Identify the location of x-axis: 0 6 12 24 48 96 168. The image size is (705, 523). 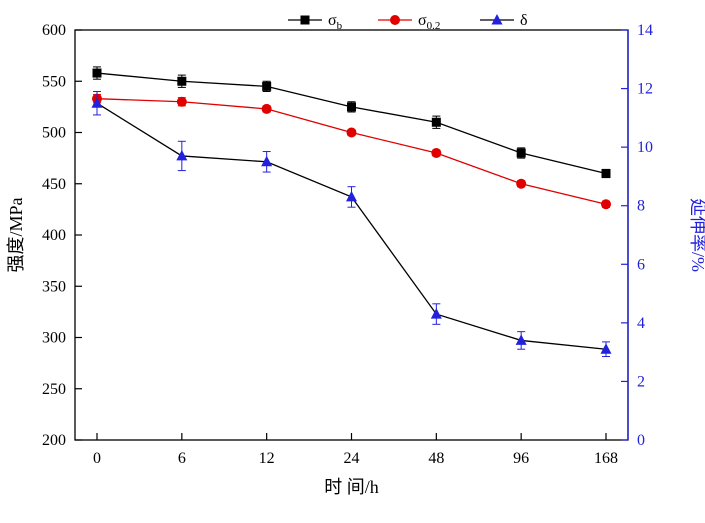
(355, 450).